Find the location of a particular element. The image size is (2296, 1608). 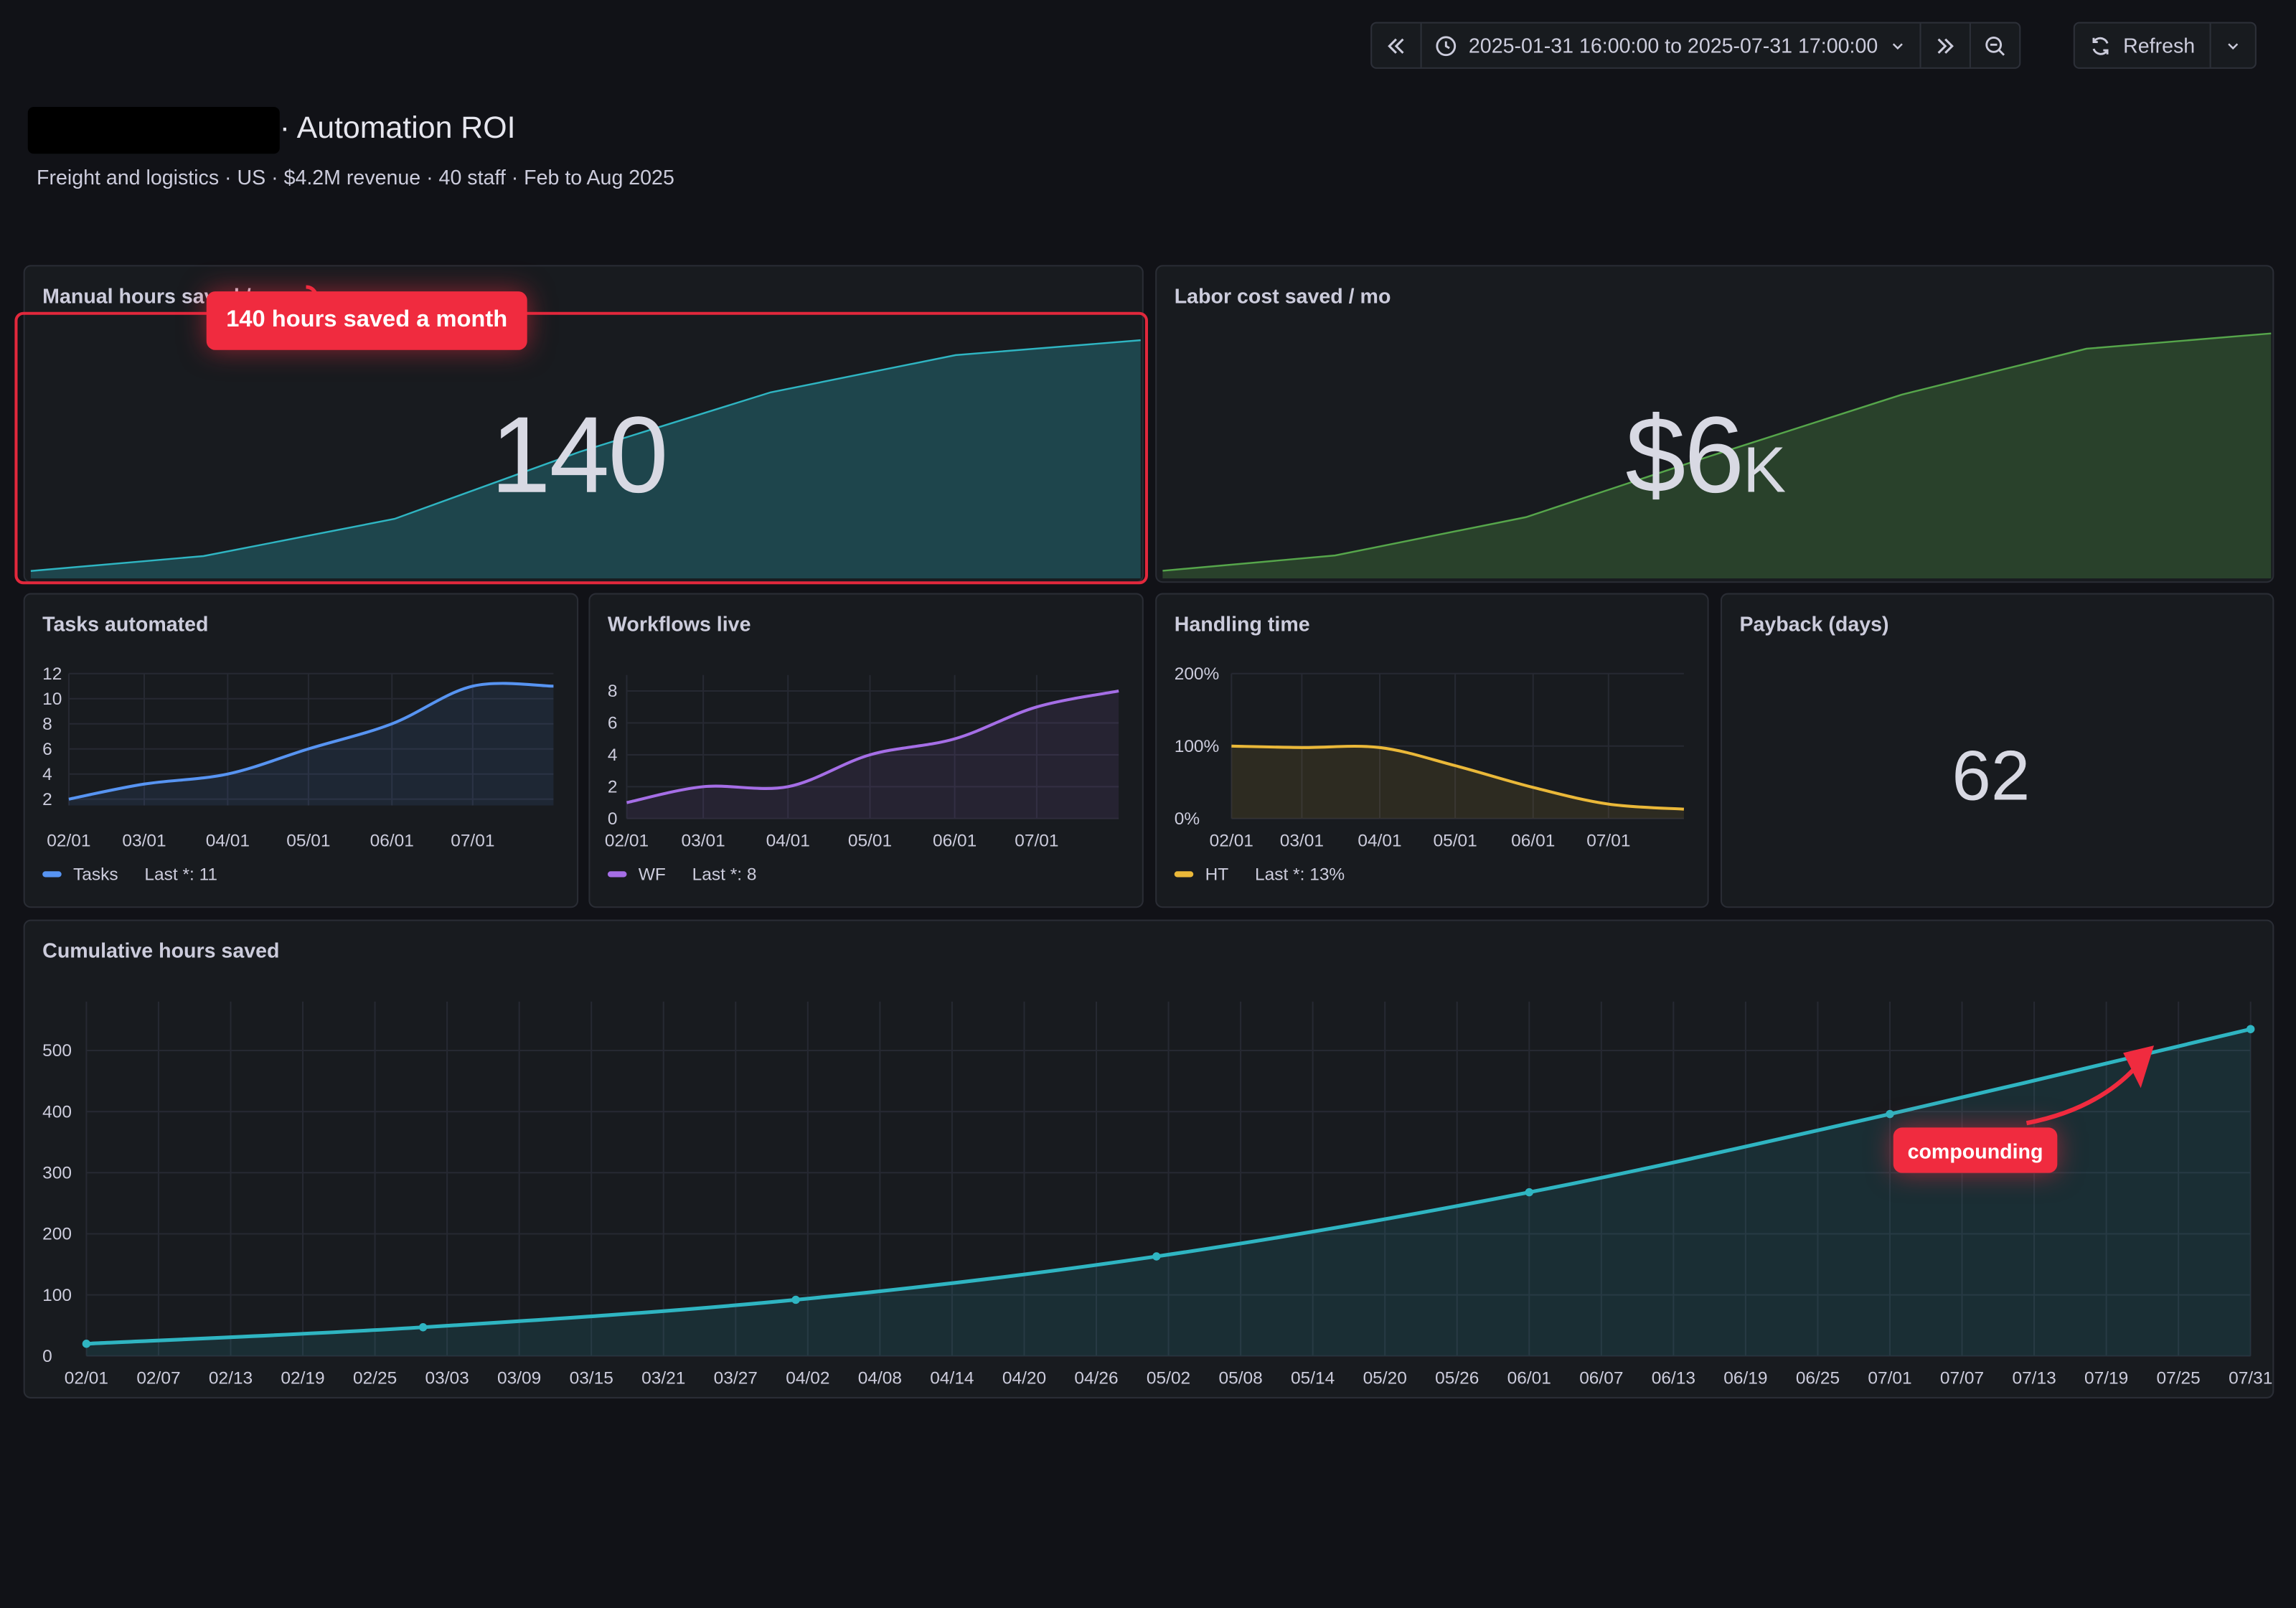

panel-labor-cost: Labor cost saved / mo $6K is located at coordinates (1715, 424).